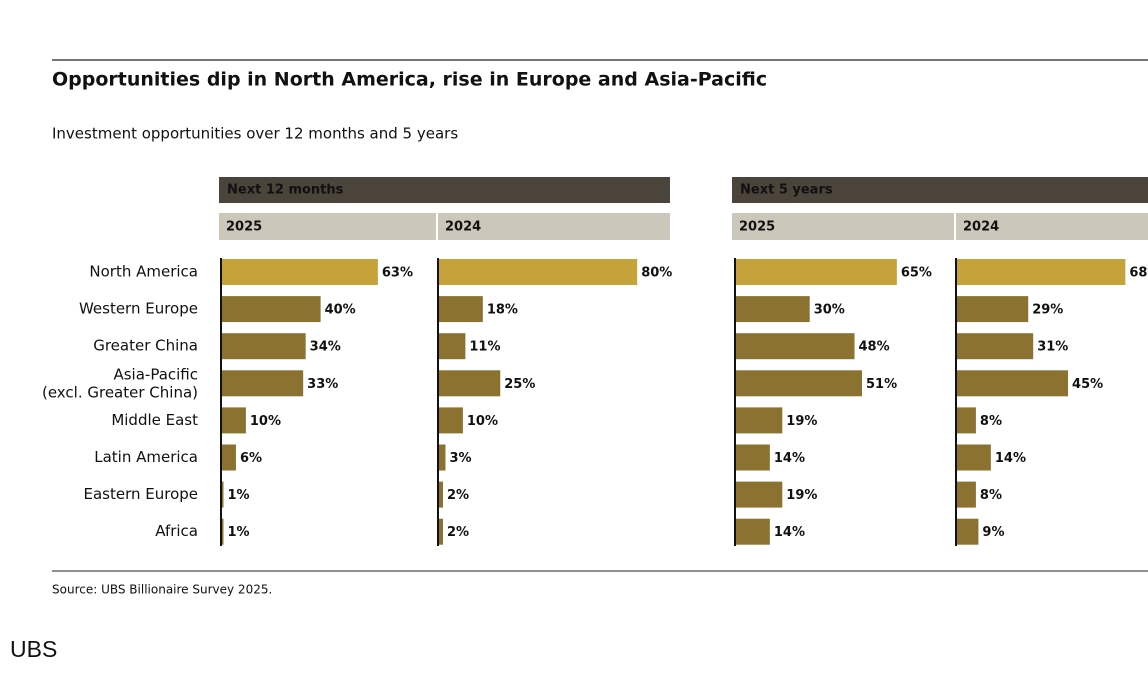 Image resolution: width=1148 pixels, height=682 pixels. I want to click on value-label: 45%, so click(1087, 384).